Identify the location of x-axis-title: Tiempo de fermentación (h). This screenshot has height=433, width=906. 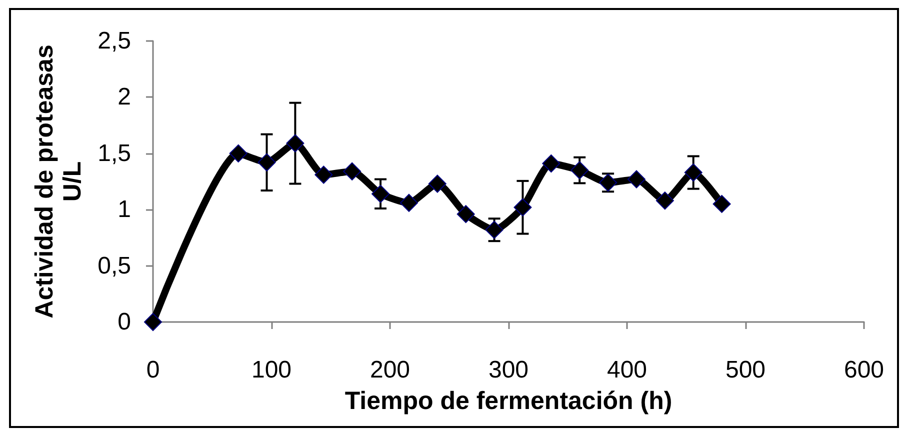
(508, 400).